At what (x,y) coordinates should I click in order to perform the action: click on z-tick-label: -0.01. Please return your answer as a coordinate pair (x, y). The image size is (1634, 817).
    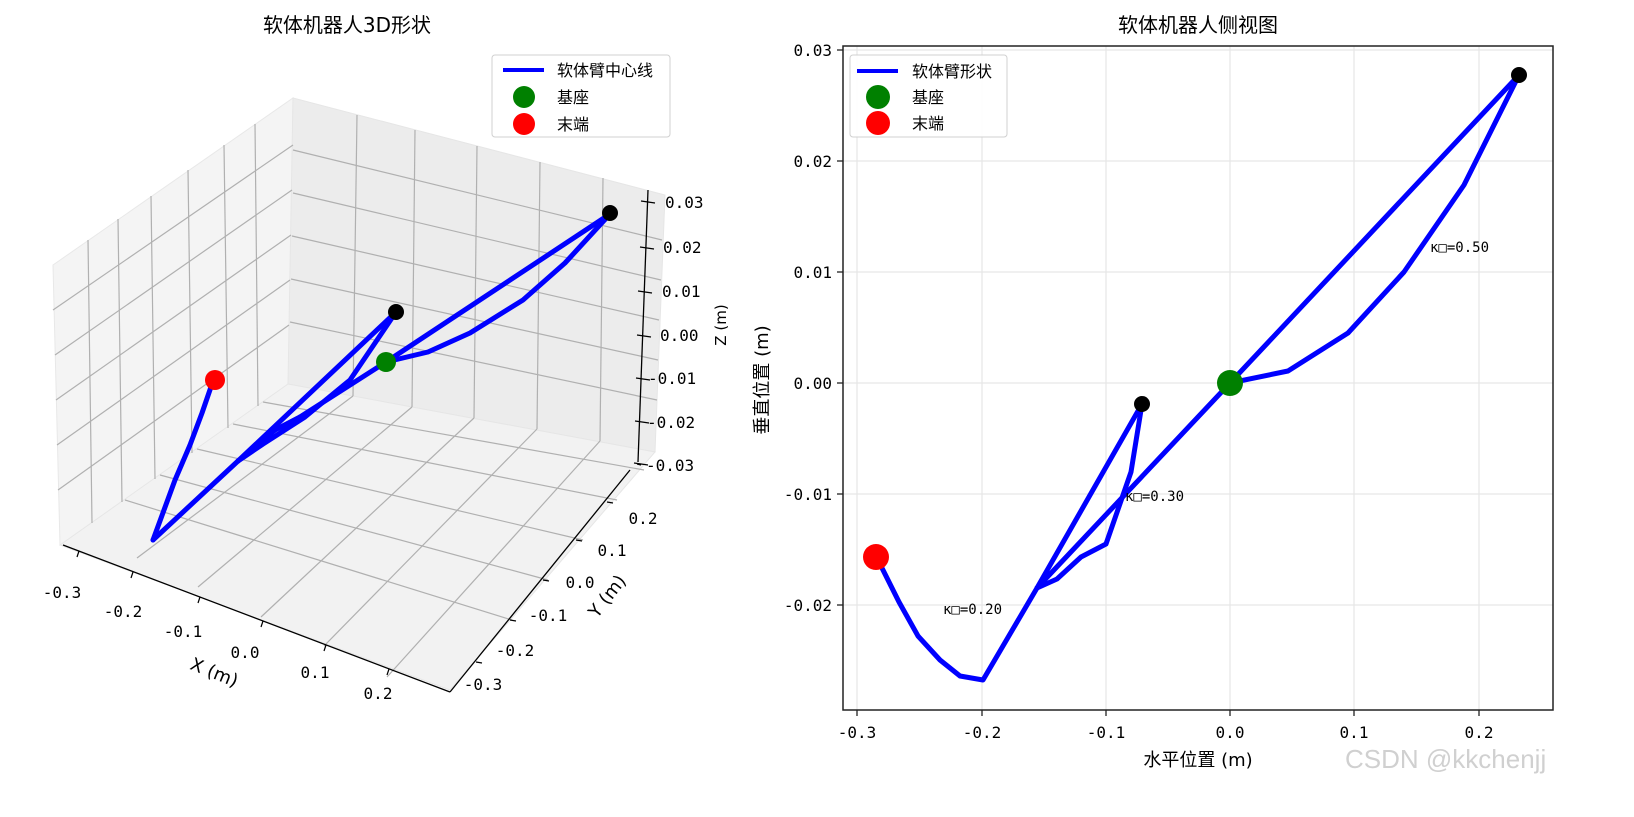
    Looking at the image, I should click on (672, 378).